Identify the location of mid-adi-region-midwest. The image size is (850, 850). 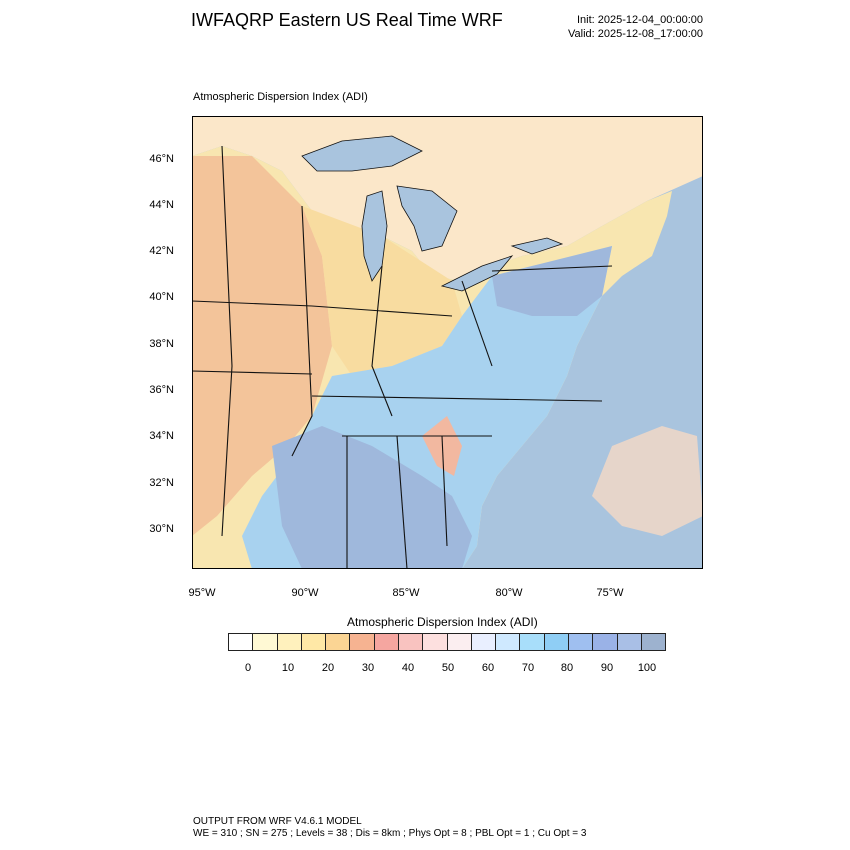
(382, 291).